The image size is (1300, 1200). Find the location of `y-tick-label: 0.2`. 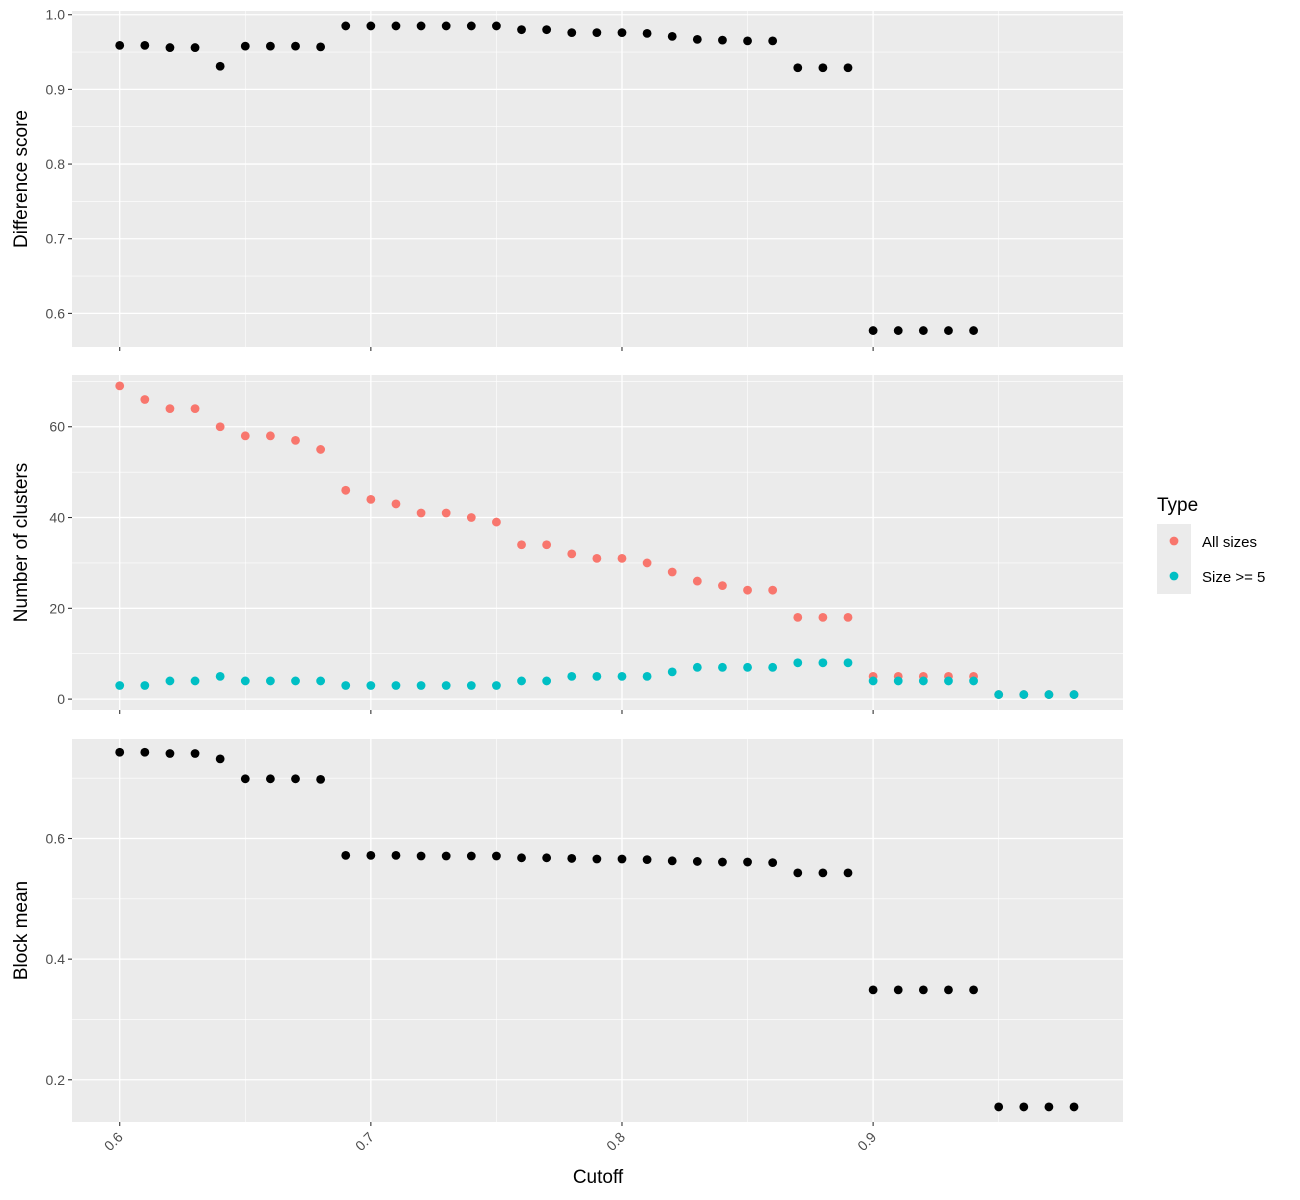

y-tick-label: 0.2 is located at coordinates (56, 1080).